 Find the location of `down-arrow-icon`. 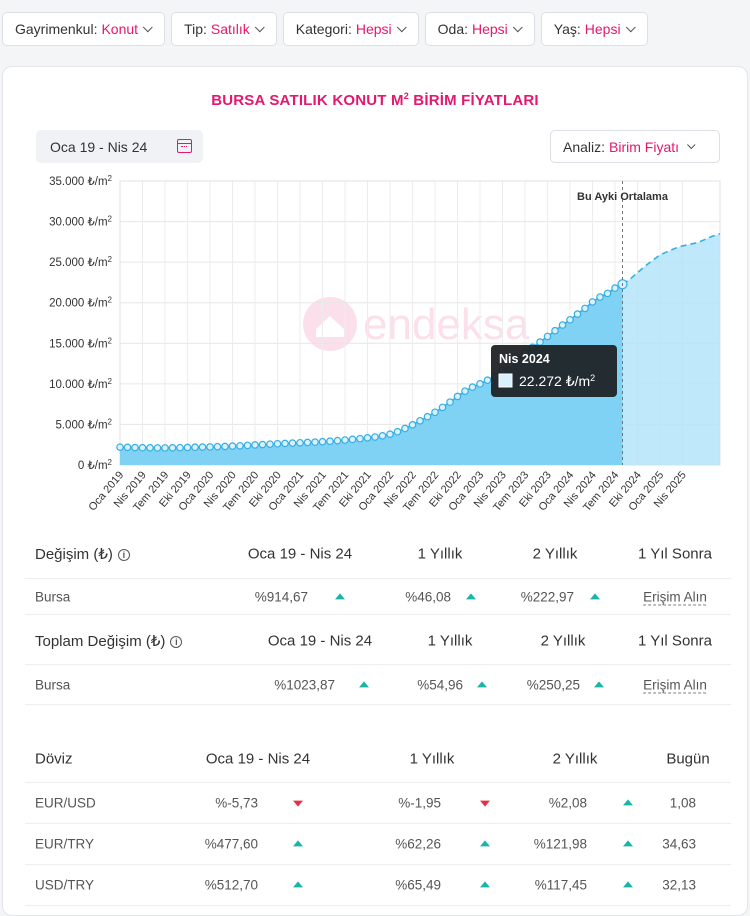

down-arrow-icon is located at coordinates (298, 803).